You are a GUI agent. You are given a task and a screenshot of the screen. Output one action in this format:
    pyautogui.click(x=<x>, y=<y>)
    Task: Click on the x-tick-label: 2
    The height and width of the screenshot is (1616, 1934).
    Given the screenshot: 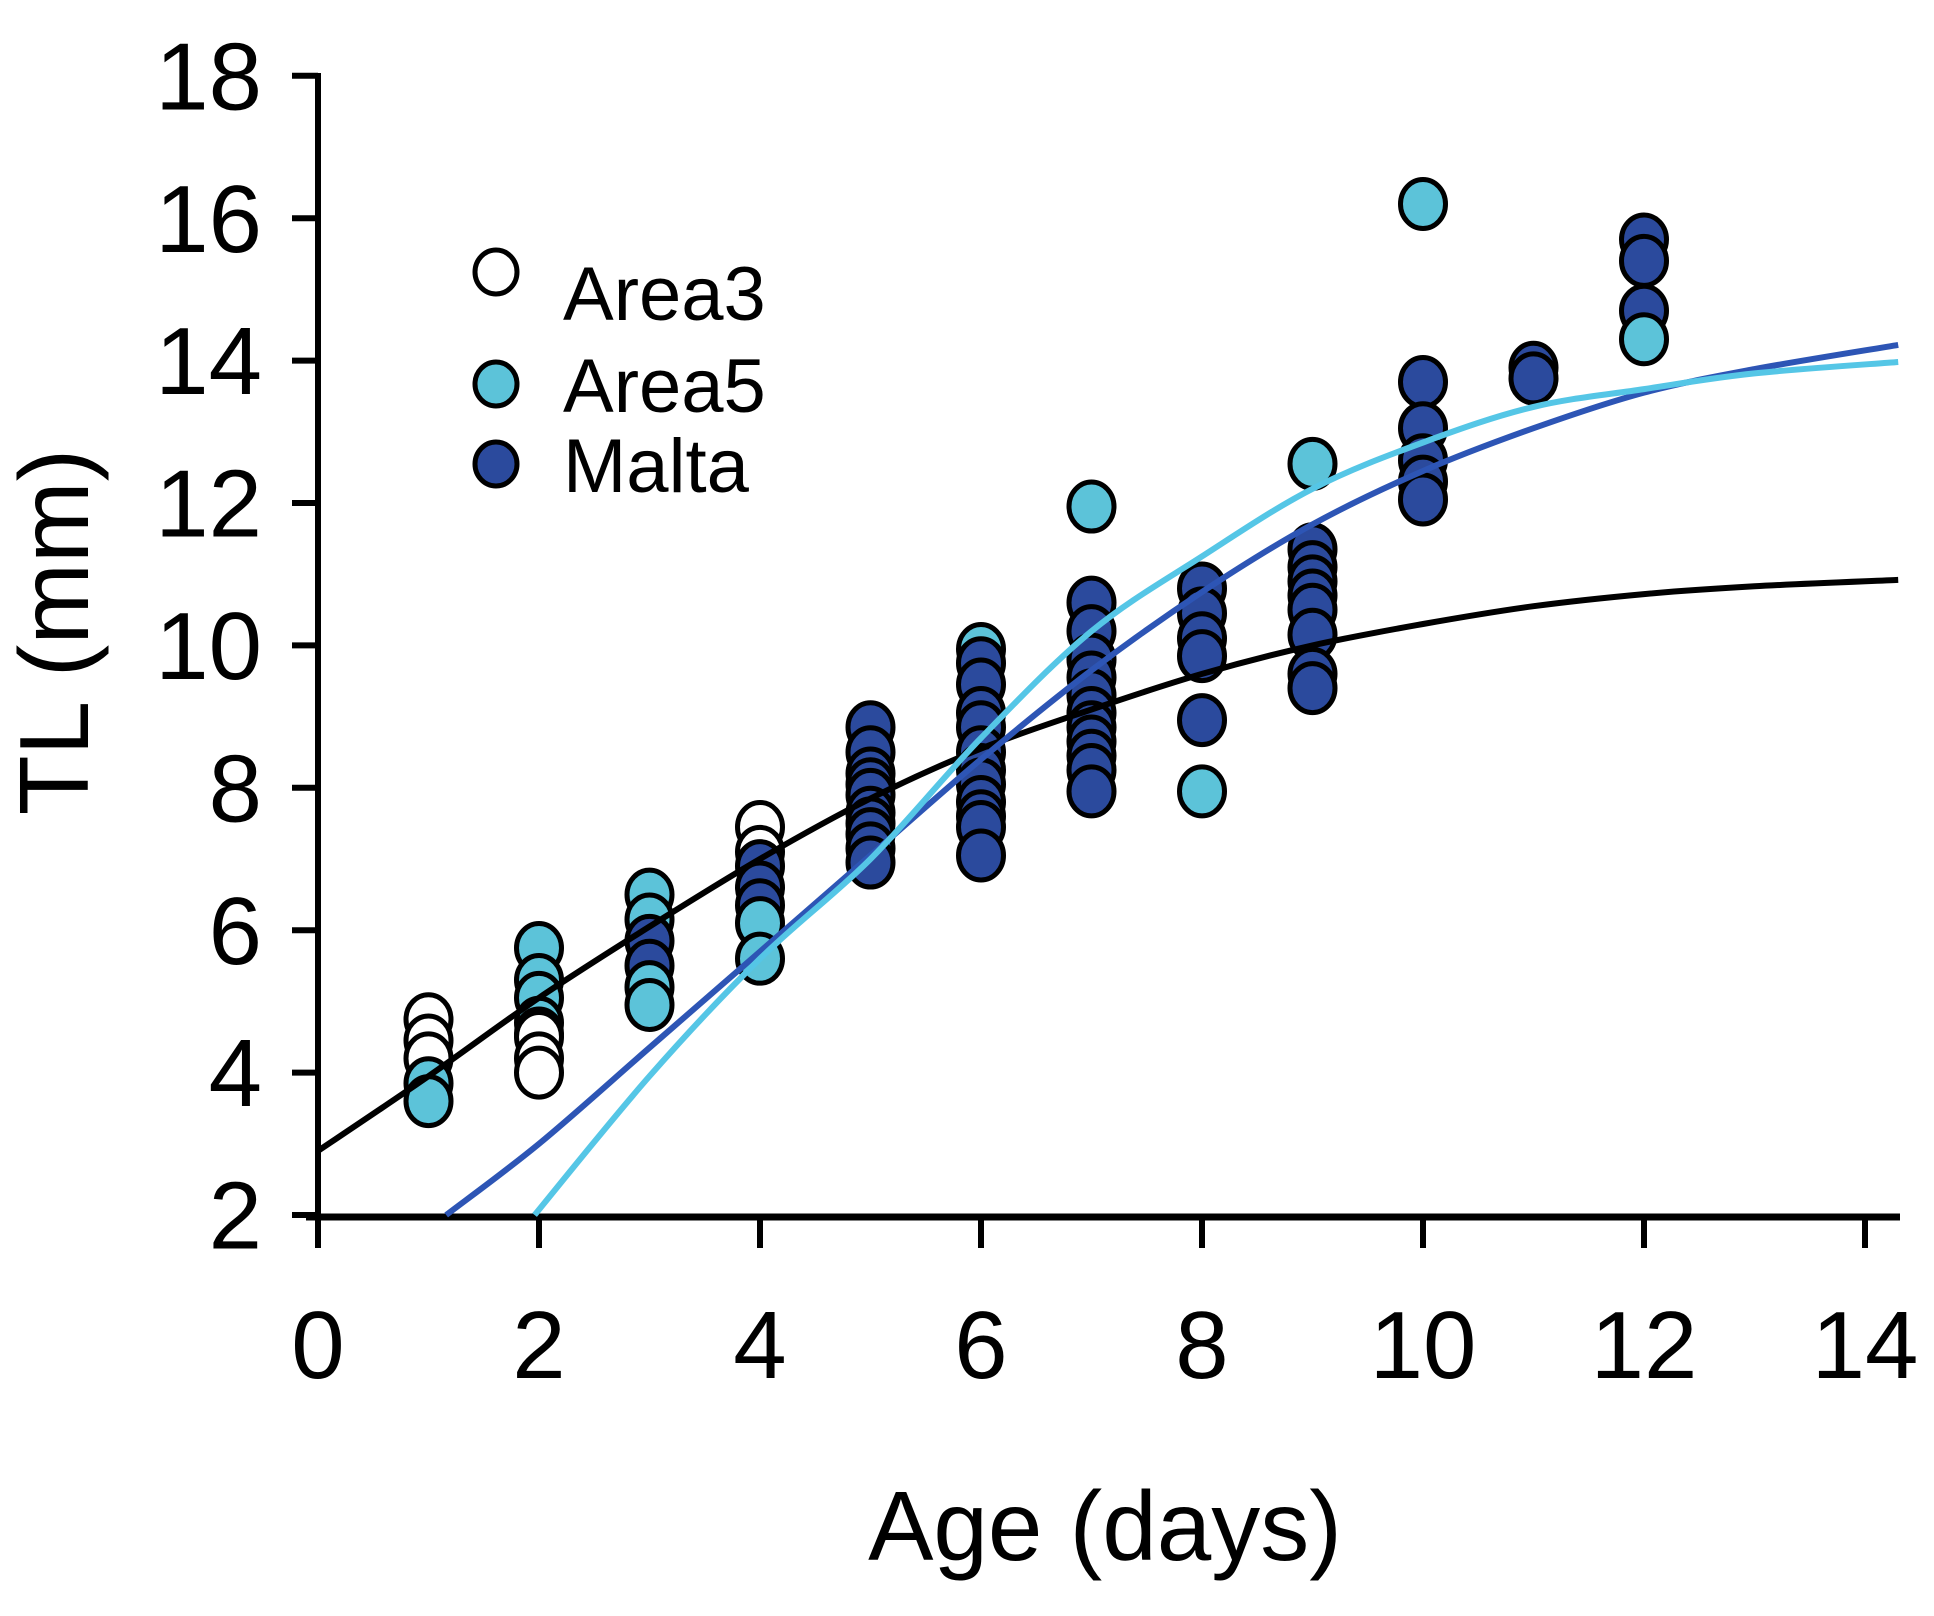 What is the action you would take?
    pyautogui.click(x=538, y=1345)
    